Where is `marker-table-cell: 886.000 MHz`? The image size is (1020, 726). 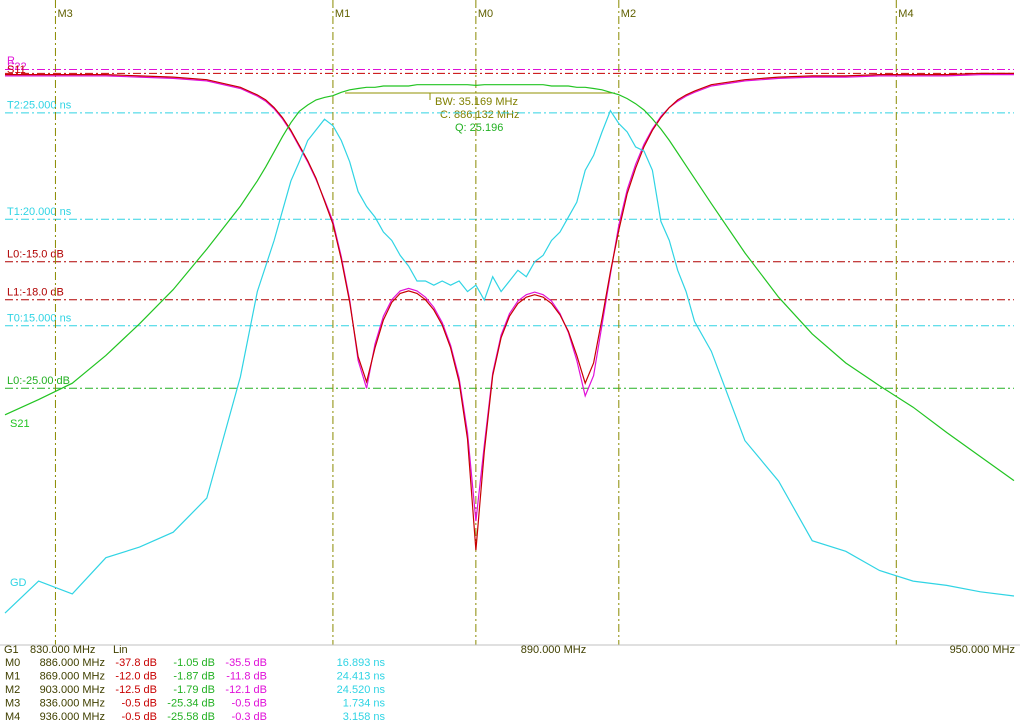
marker-table-cell: 886.000 MHz is located at coordinates (72, 663).